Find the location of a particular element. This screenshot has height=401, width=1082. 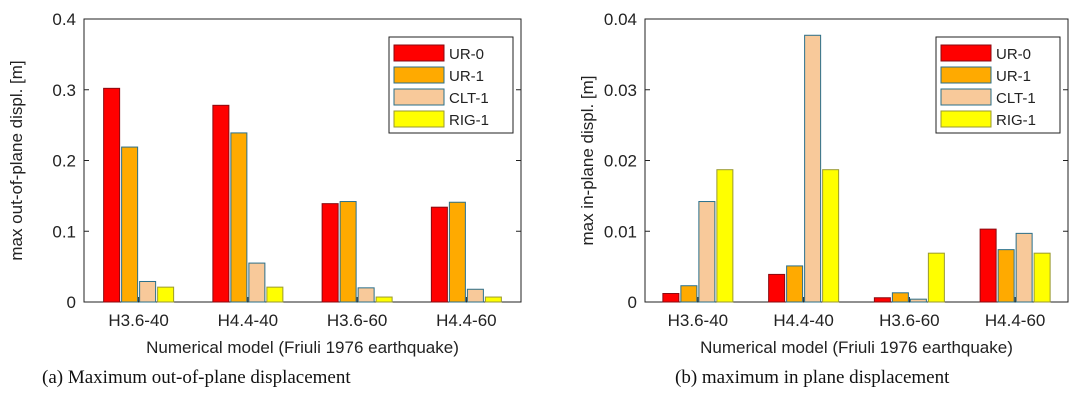

y-tick-label: 0.01 is located at coordinates (620, 231).